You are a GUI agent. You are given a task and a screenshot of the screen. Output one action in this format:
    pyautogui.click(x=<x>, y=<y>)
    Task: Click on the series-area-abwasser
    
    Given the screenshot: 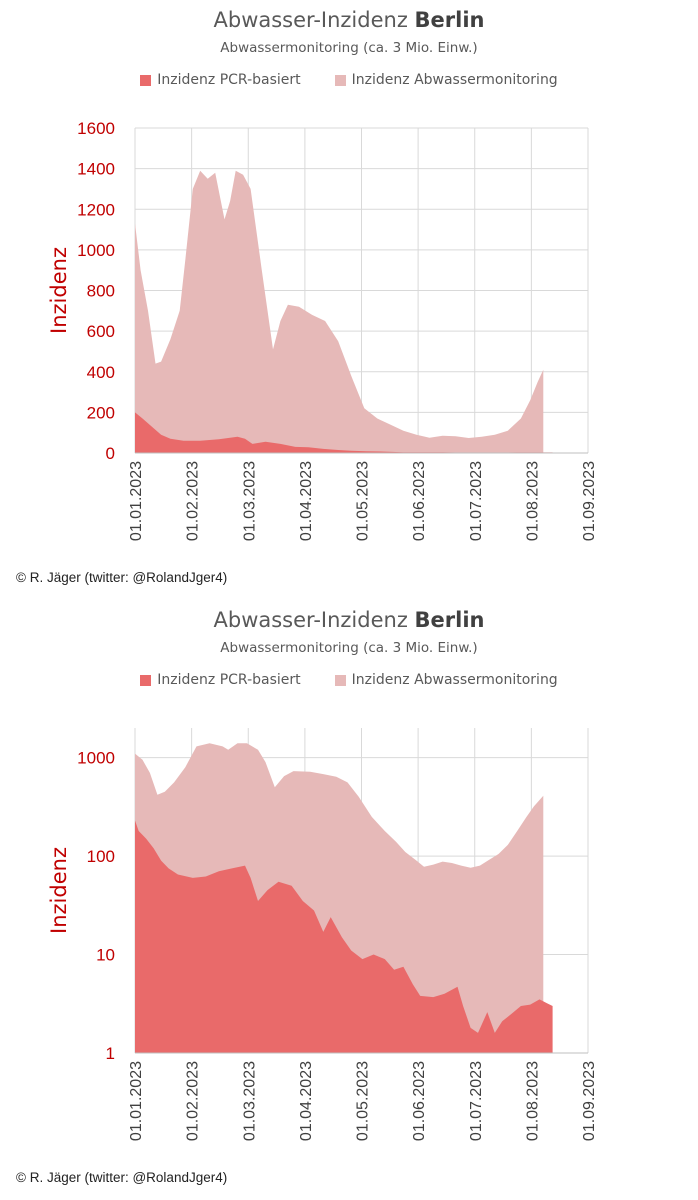 What is the action you would take?
    pyautogui.click(x=339, y=311)
    